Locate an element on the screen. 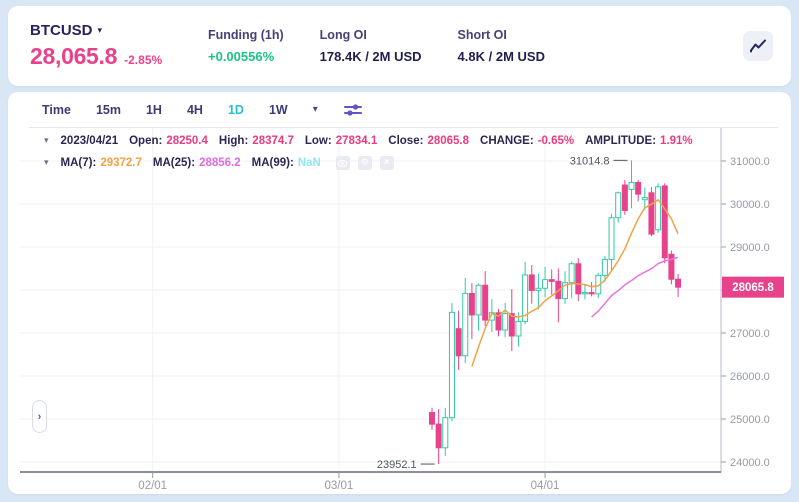 Image resolution: width=799 pixels, height=502 pixels. change-label: CHANGE: is located at coordinates (507, 141).